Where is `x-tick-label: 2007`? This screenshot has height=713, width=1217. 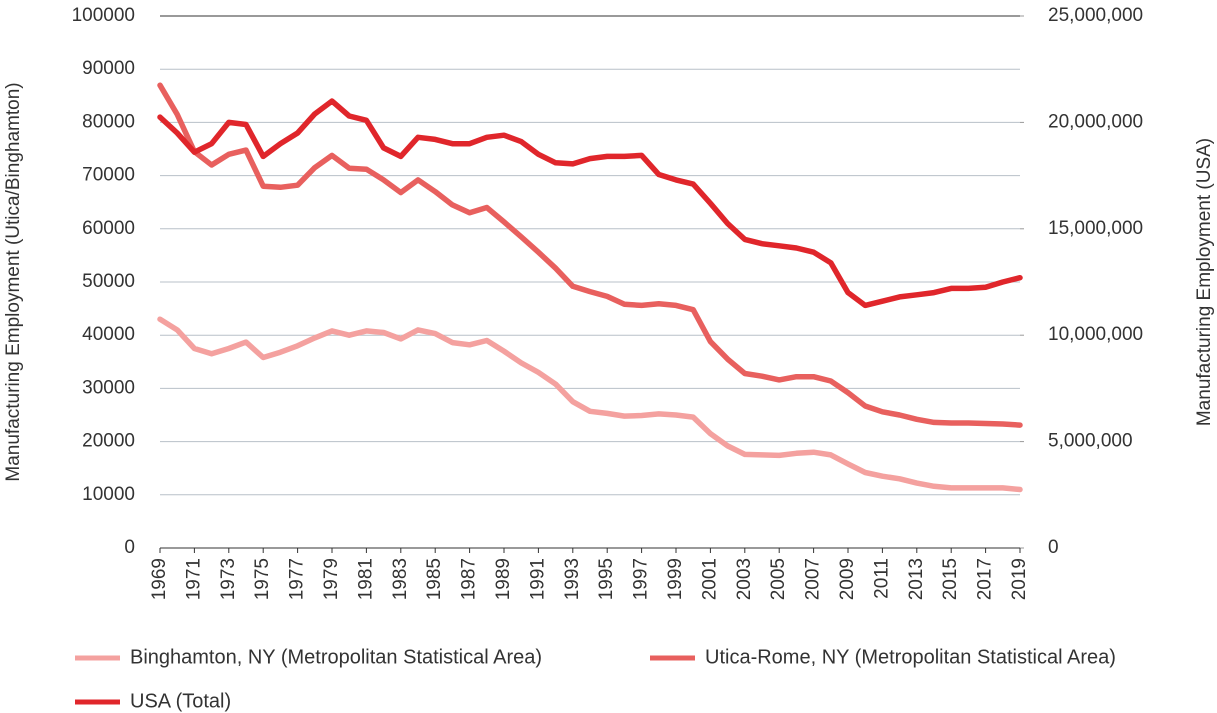
x-tick-label: 2007 is located at coordinates (813, 579).